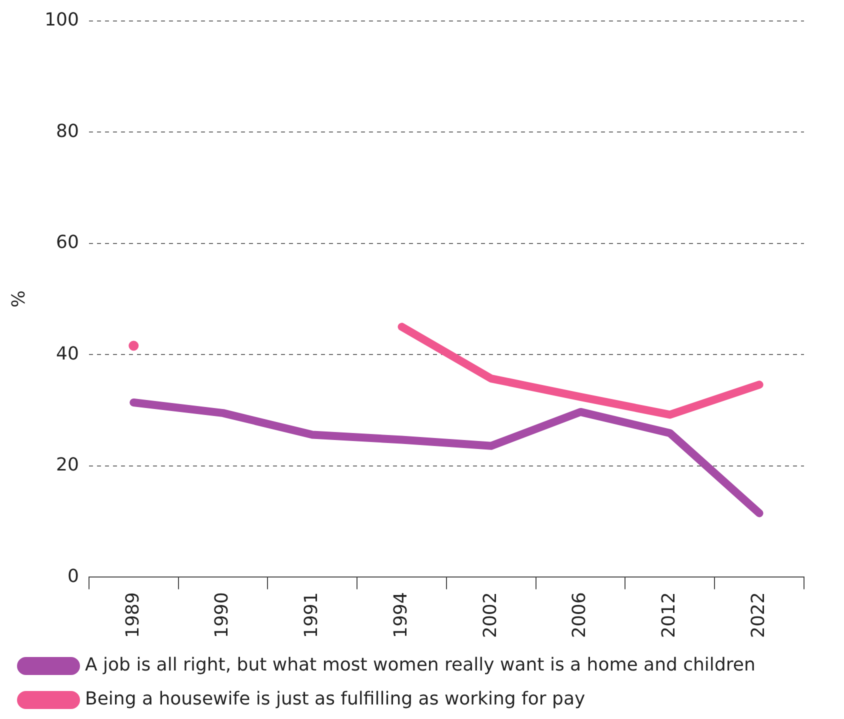  What do you see at coordinates (67, 243) in the screenshot?
I see `y-tick-label: 60` at bounding box center [67, 243].